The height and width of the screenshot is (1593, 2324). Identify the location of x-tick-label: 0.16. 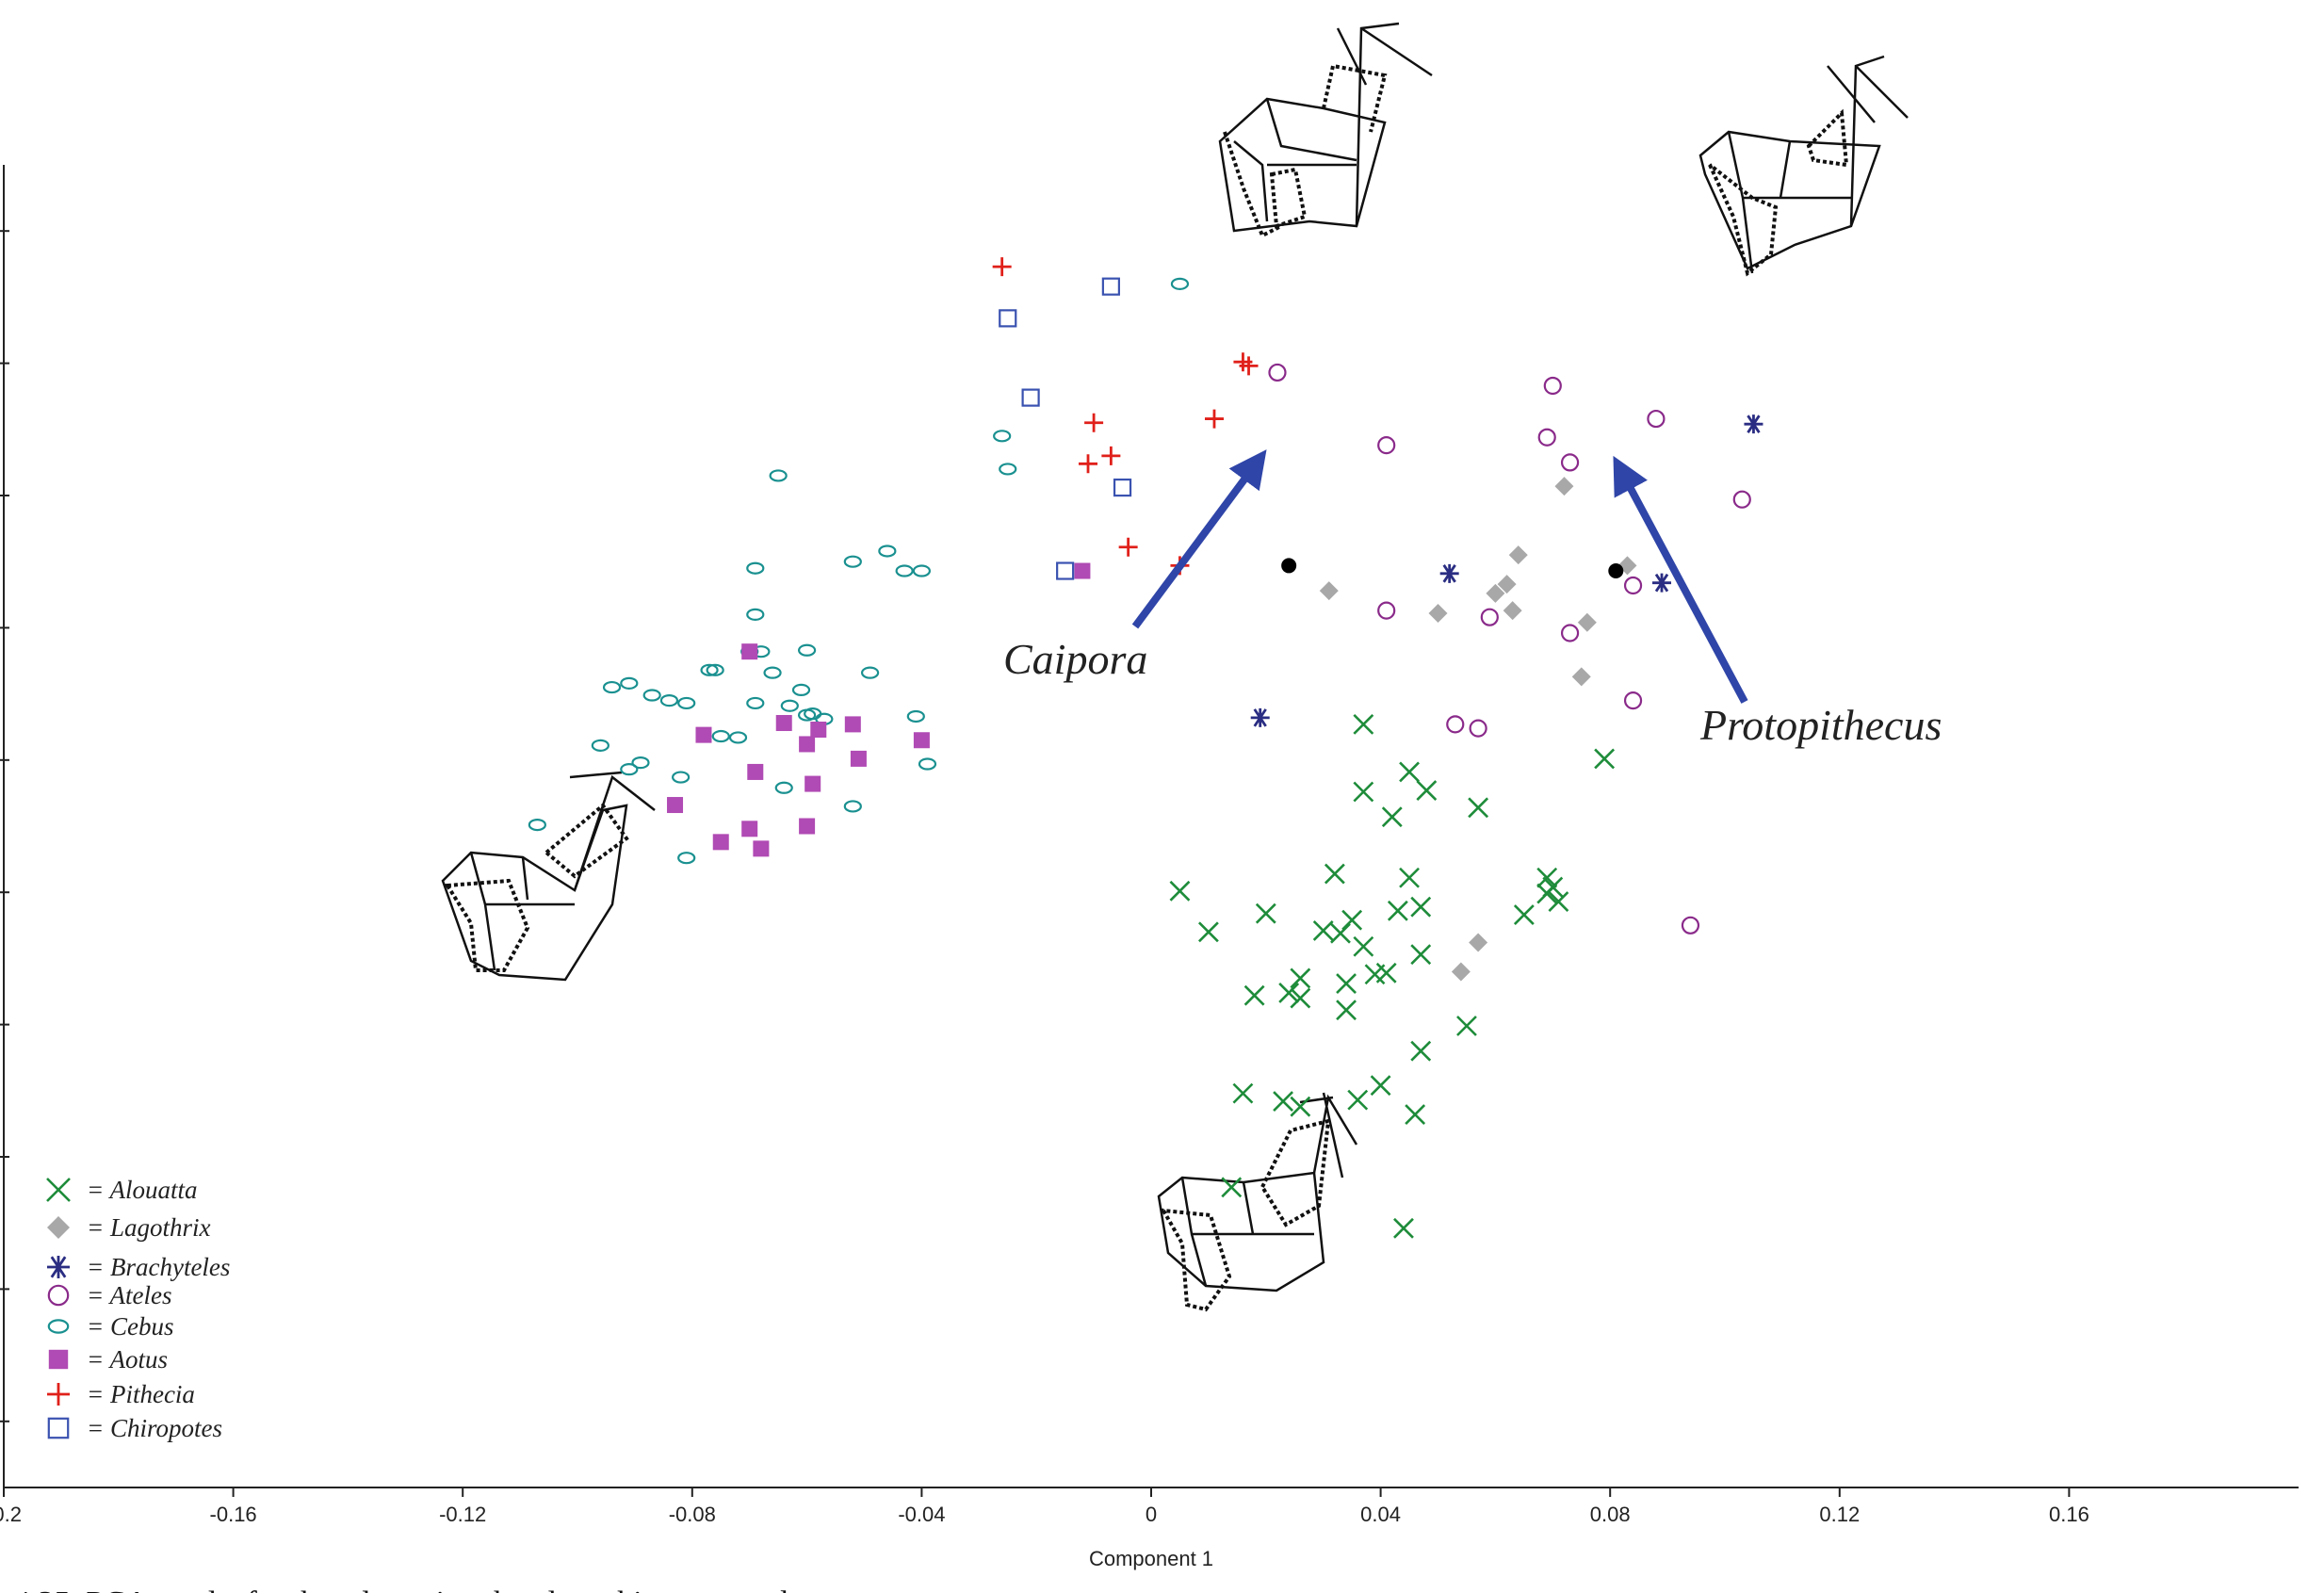
(2069, 1514).